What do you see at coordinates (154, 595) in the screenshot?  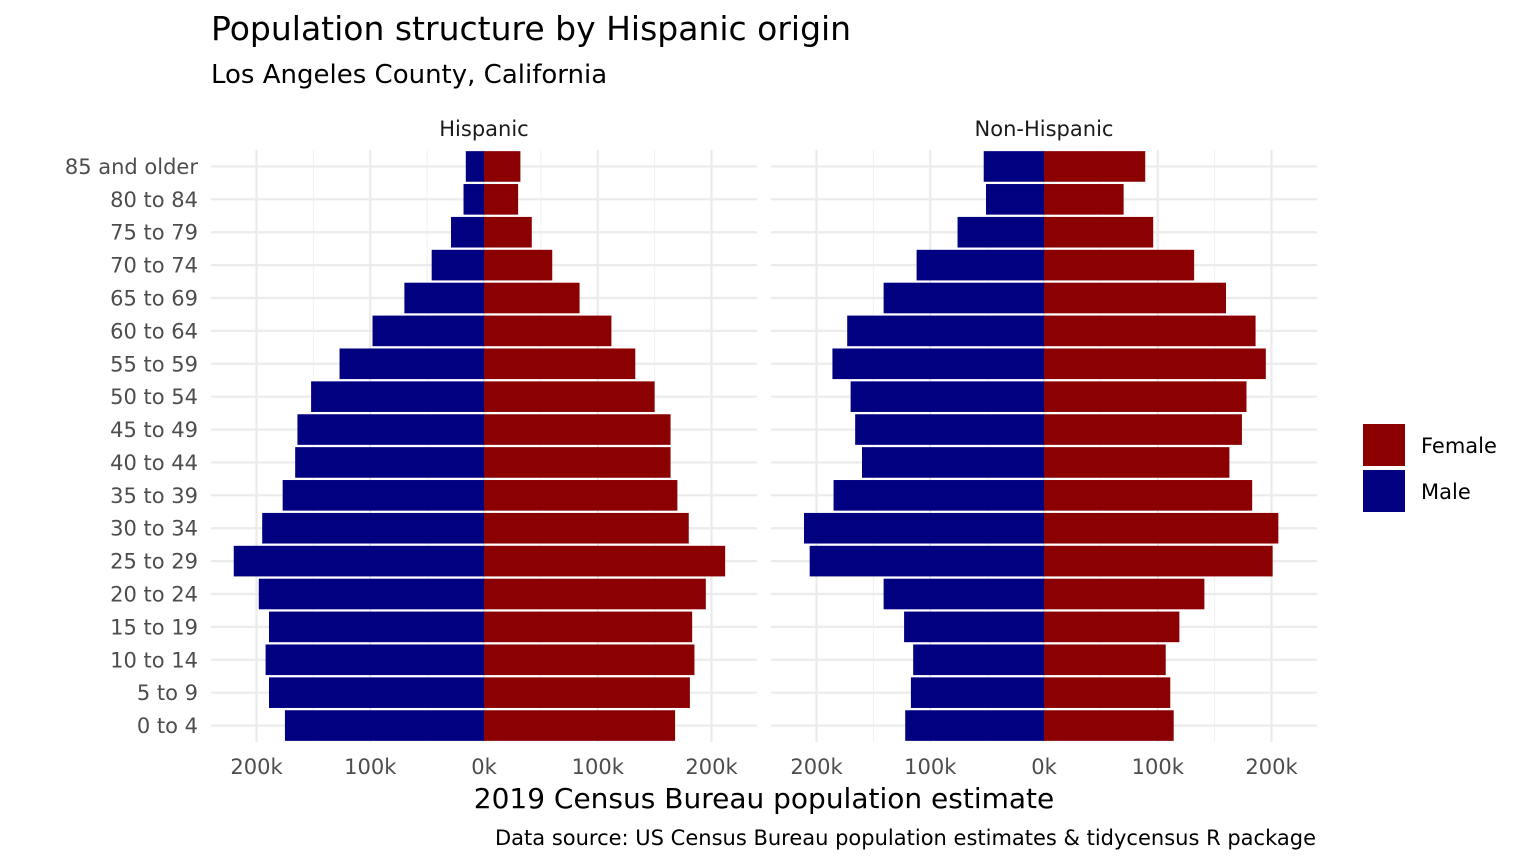 I see `y-tick-label: 20 to 24` at bounding box center [154, 595].